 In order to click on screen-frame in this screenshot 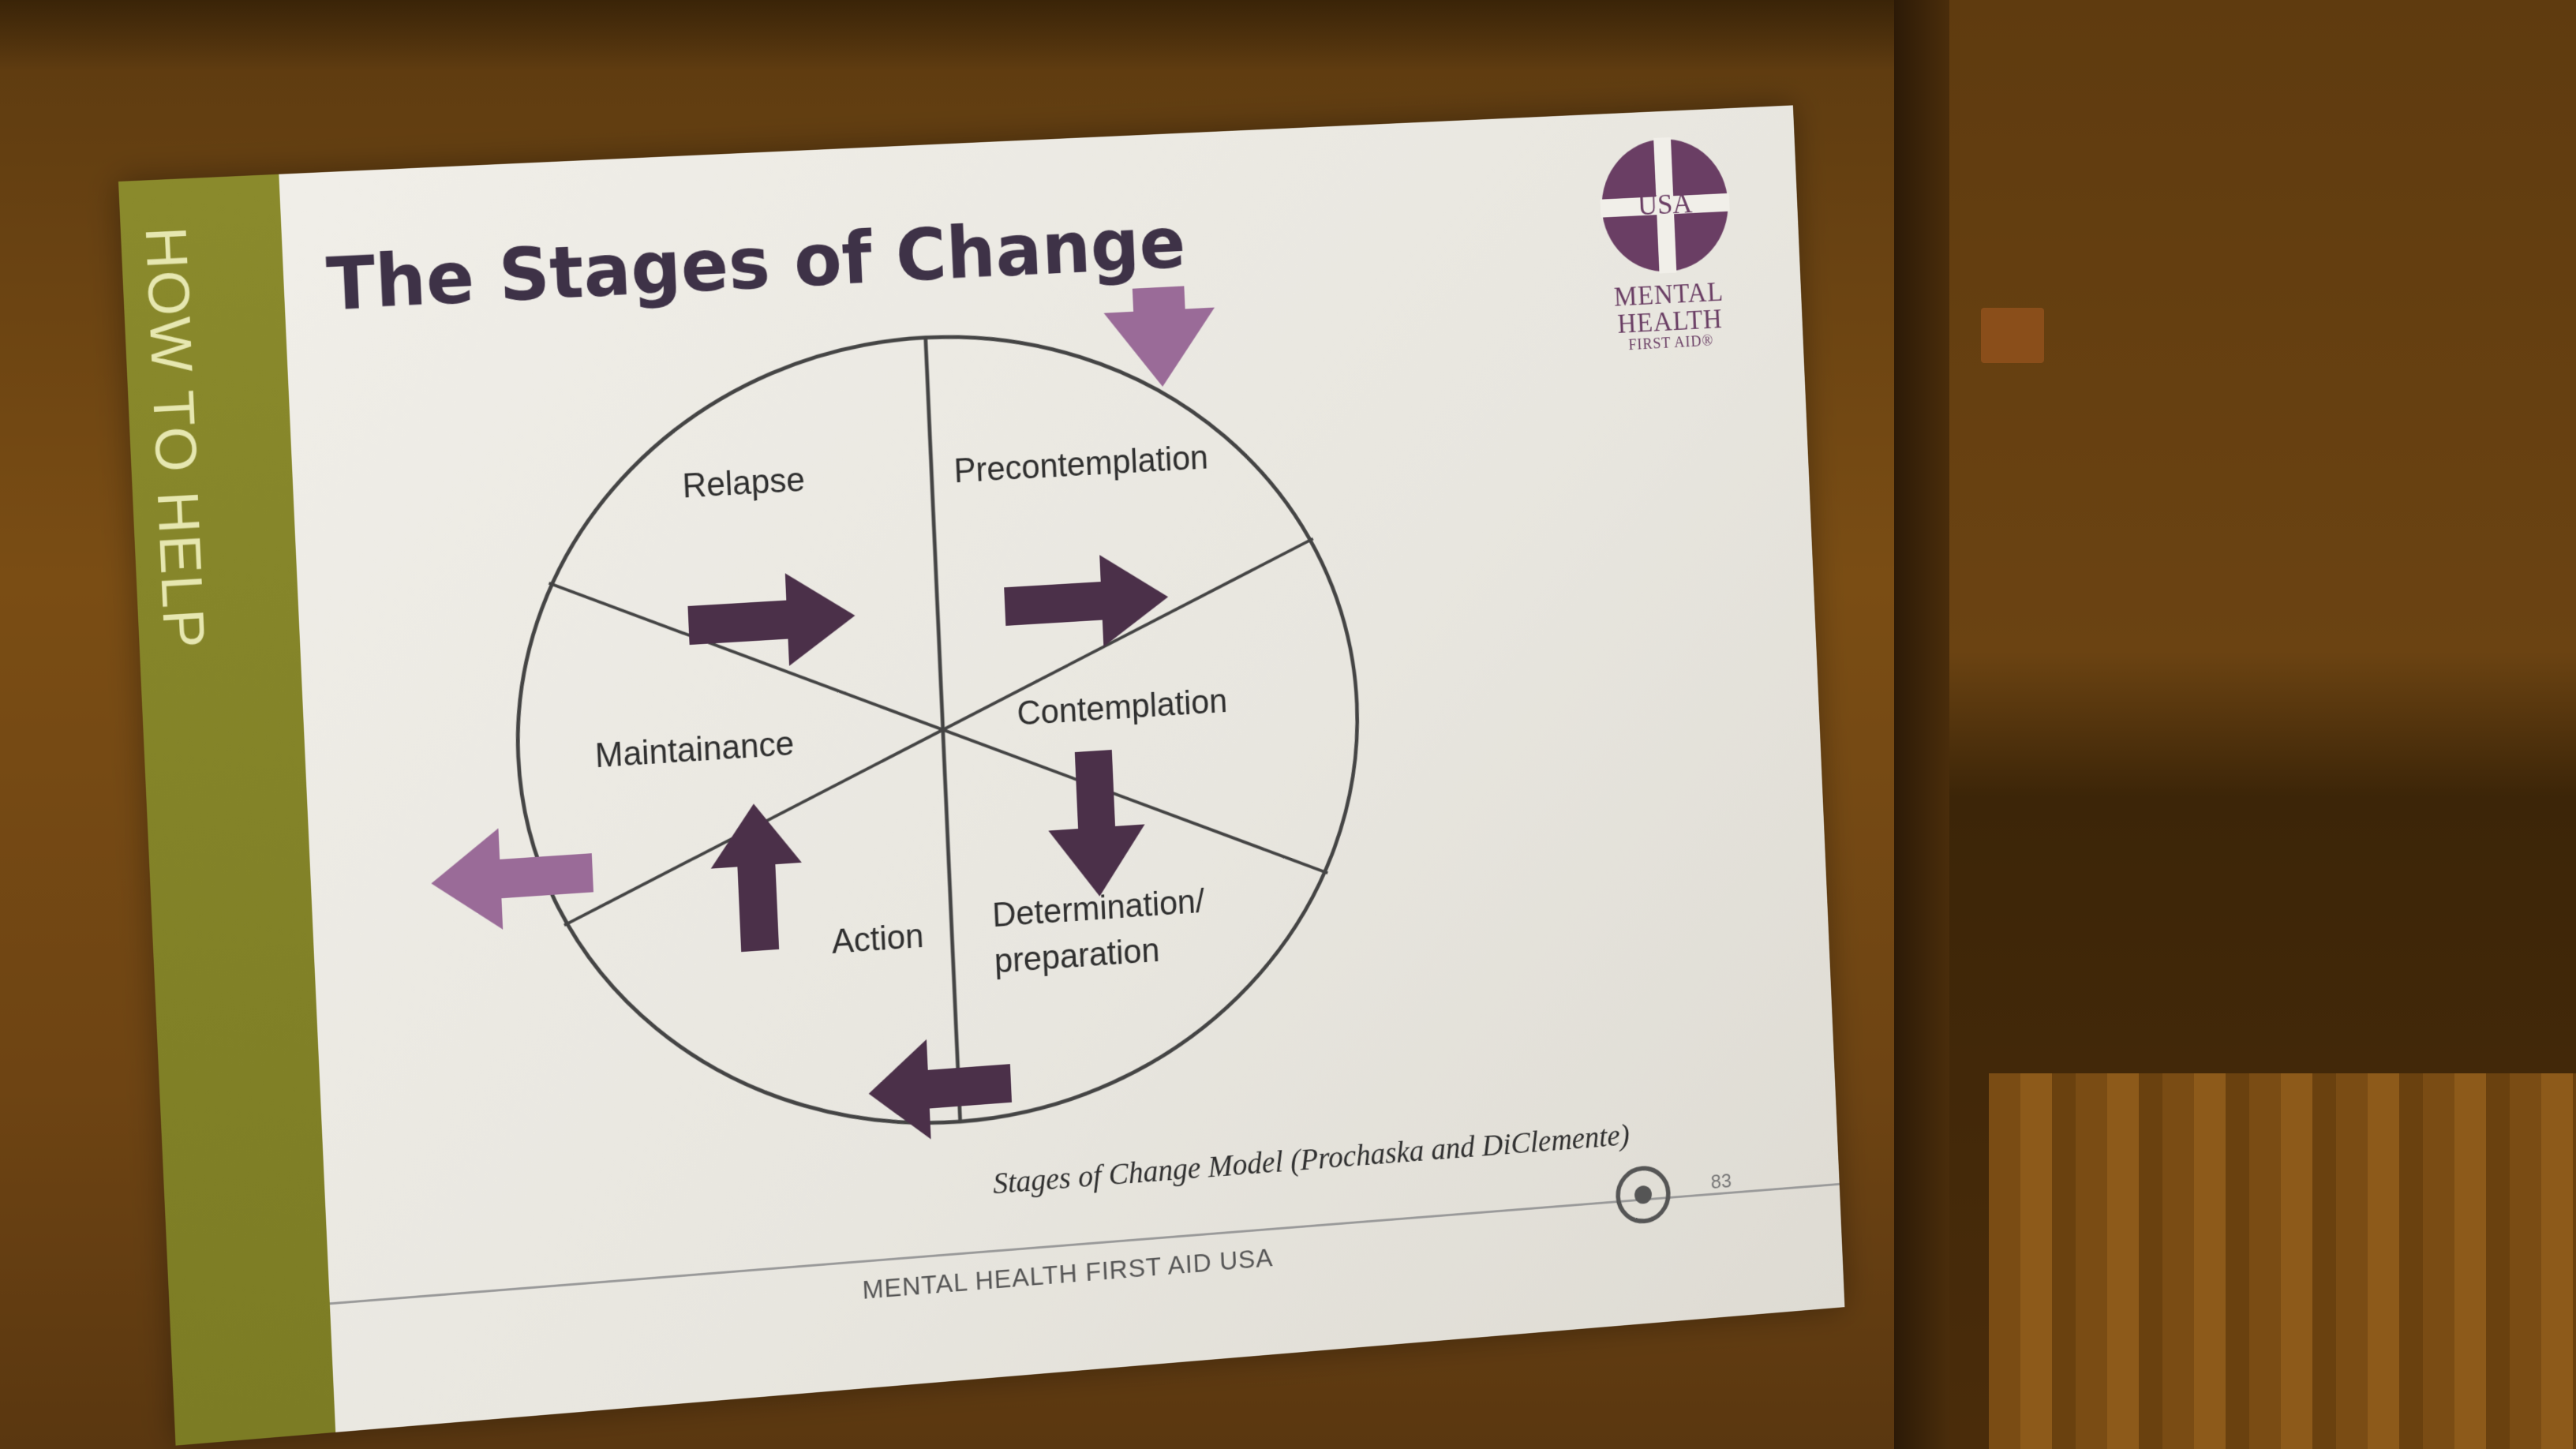, I will do `click(1921, 724)`.